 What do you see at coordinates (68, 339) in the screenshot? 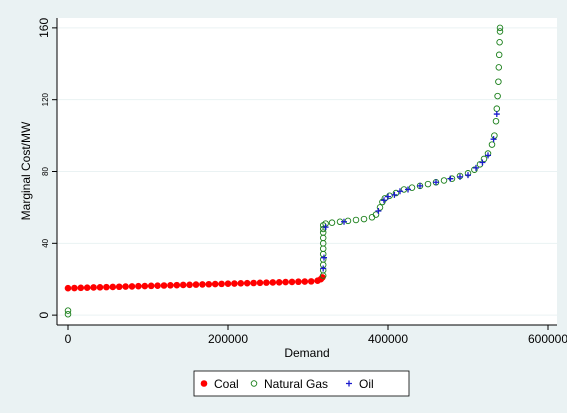
I see `x-tick-label: 0` at bounding box center [68, 339].